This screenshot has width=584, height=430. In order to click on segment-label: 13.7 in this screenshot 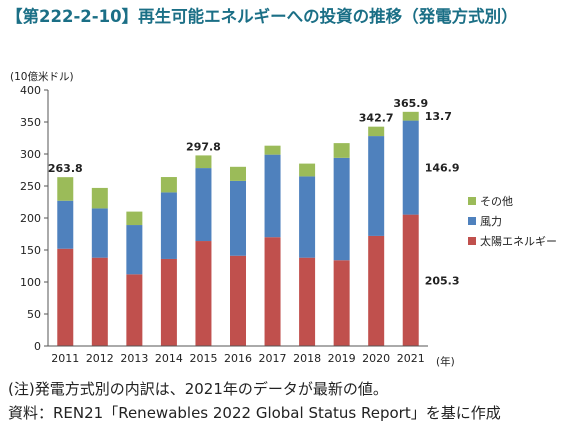, I will do `click(438, 116)`.